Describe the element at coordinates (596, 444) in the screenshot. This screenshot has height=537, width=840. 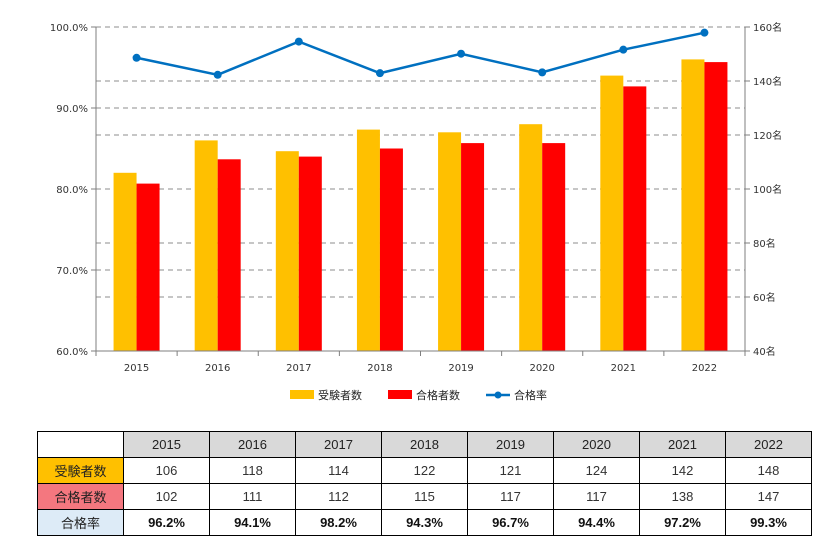
I see `table-year-header: 2020` at that location.